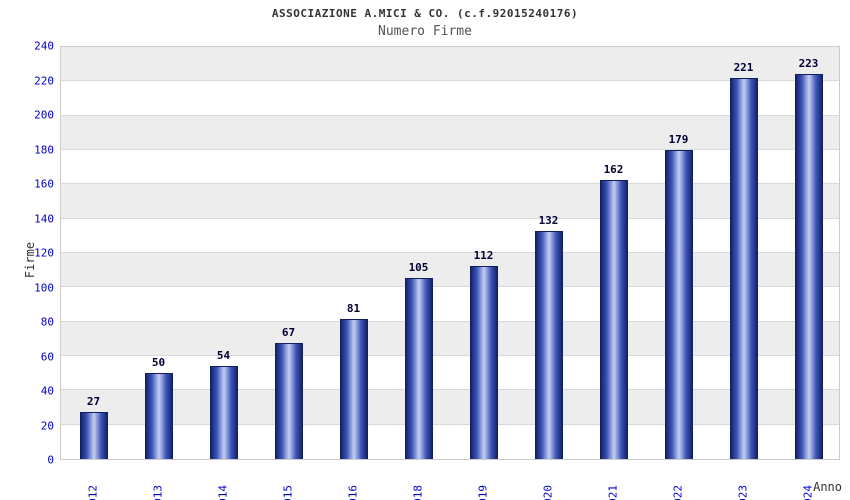  Describe the element at coordinates (483, 255) in the screenshot. I see `bar-value-label: 112` at that location.